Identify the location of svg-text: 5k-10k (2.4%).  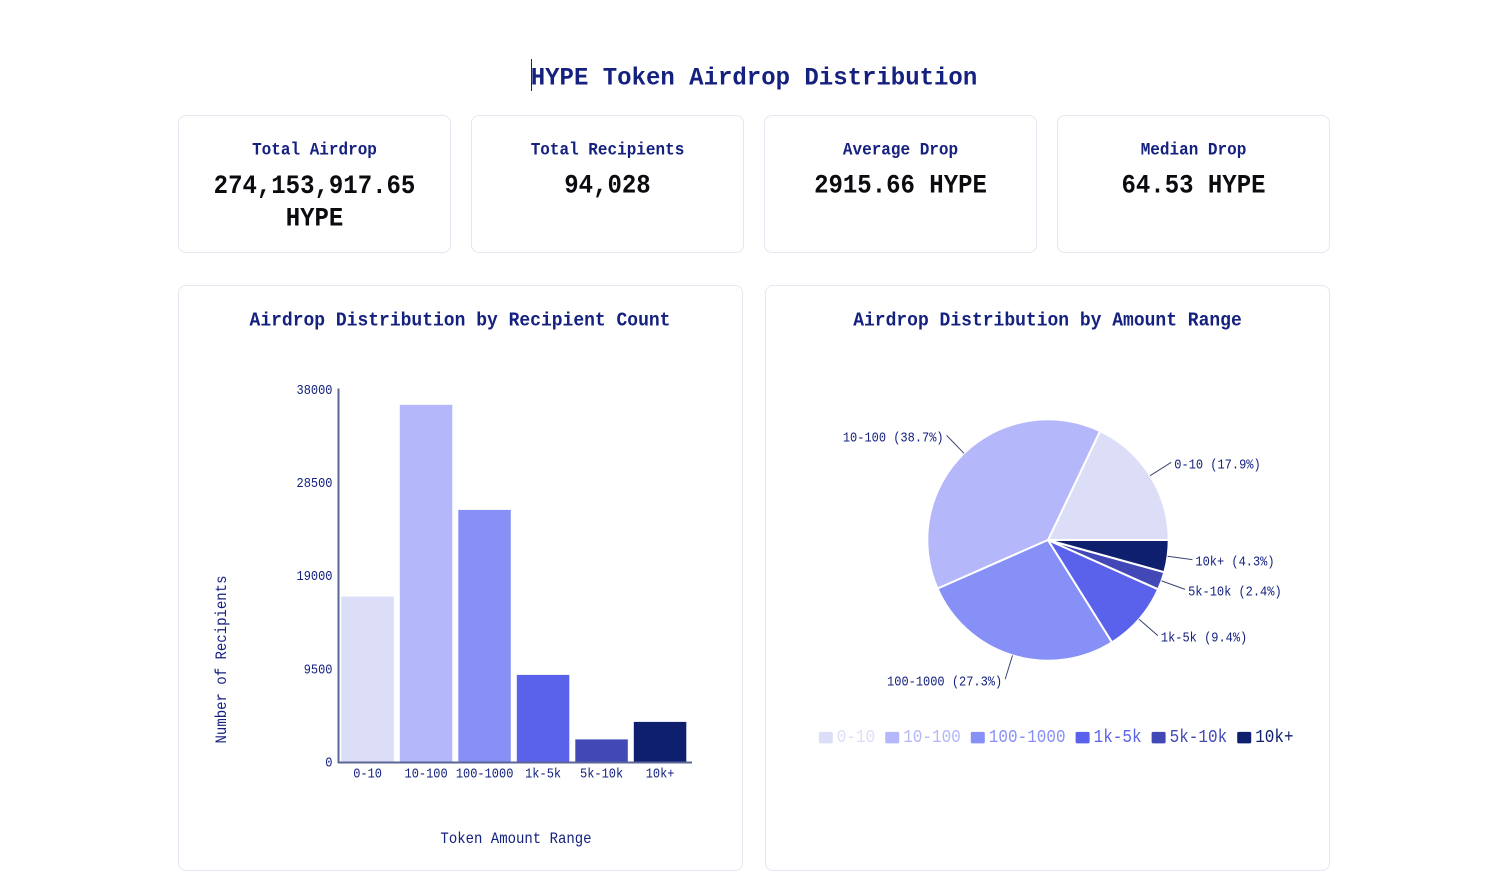
(1235, 592).